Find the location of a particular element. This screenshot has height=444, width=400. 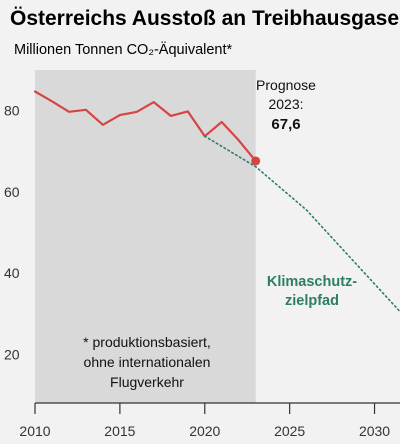

x-tick-label: 2030 is located at coordinates (374, 431).